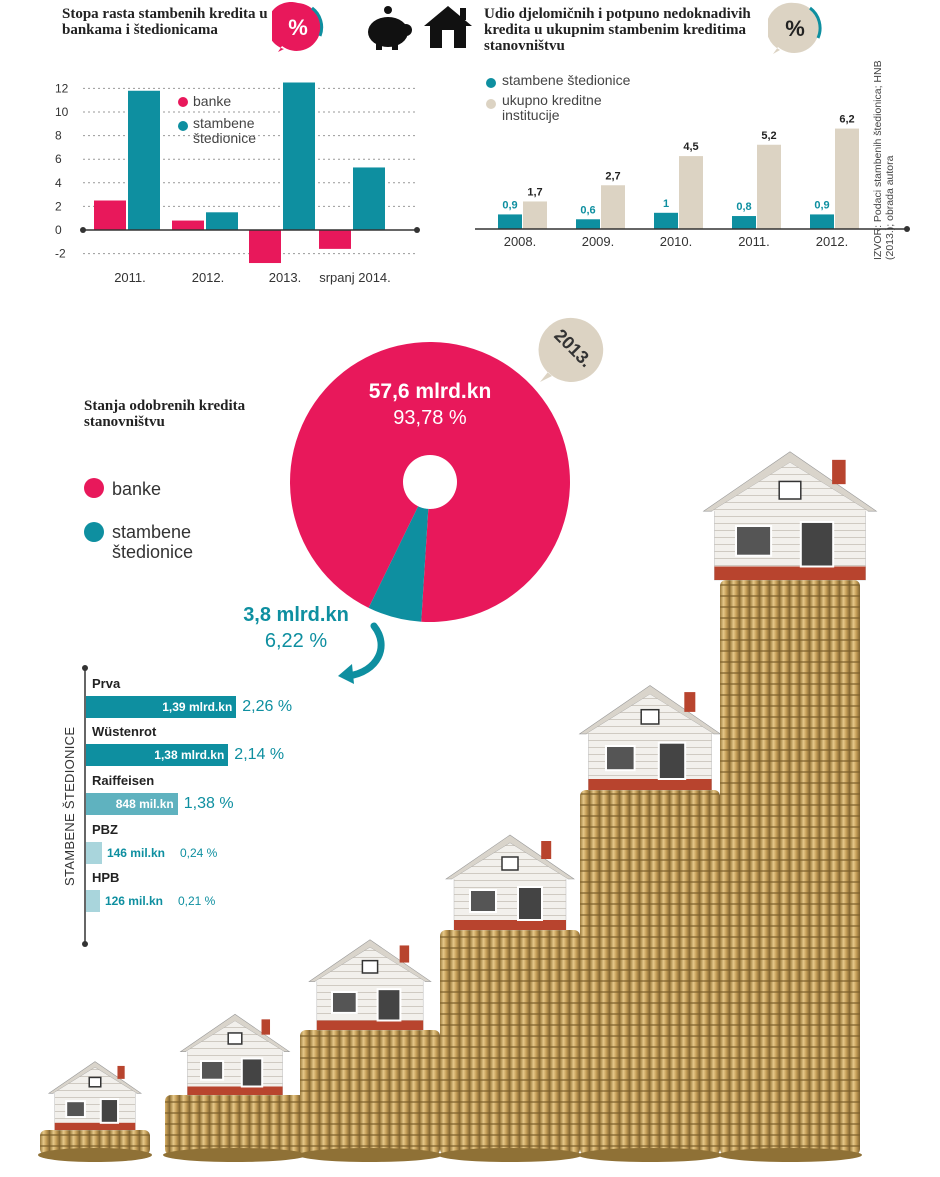 This screenshot has width=940, height=1177. I want to click on bar-stambene-štedionice-2, so click(299, 156).